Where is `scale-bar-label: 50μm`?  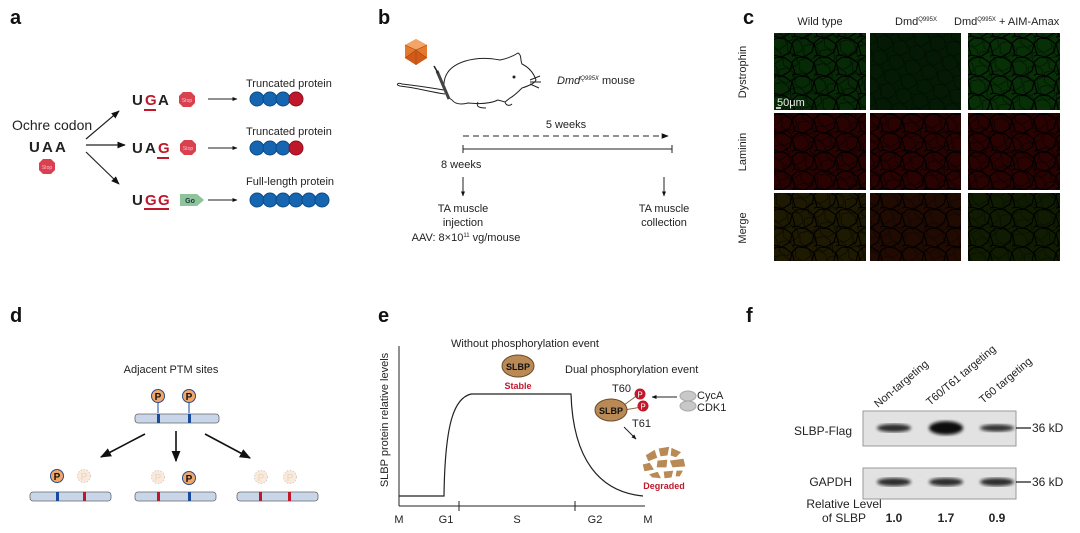
scale-bar-label: 50μm is located at coordinates (791, 103).